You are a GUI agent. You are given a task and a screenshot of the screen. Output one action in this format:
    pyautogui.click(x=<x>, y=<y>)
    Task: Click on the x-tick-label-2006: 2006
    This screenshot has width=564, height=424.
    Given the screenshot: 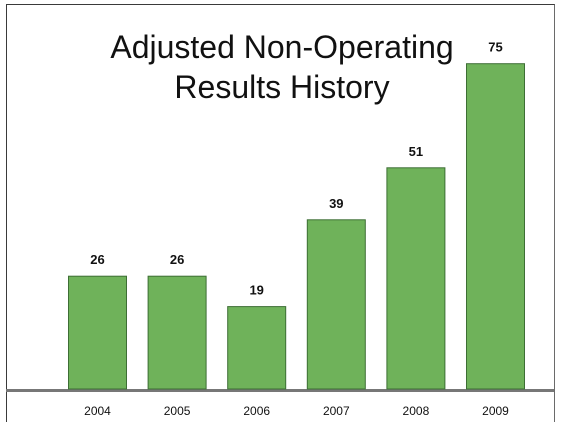 What is the action you would take?
    pyautogui.click(x=256, y=411)
    